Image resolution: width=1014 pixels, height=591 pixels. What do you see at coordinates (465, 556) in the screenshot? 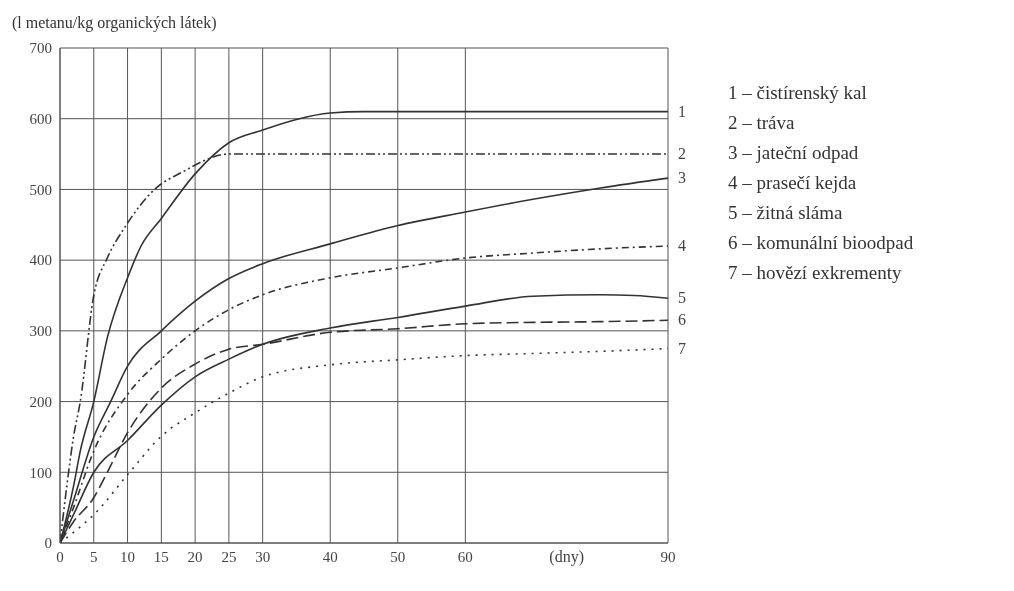
I see `x-tick-label: 60` at bounding box center [465, 556].